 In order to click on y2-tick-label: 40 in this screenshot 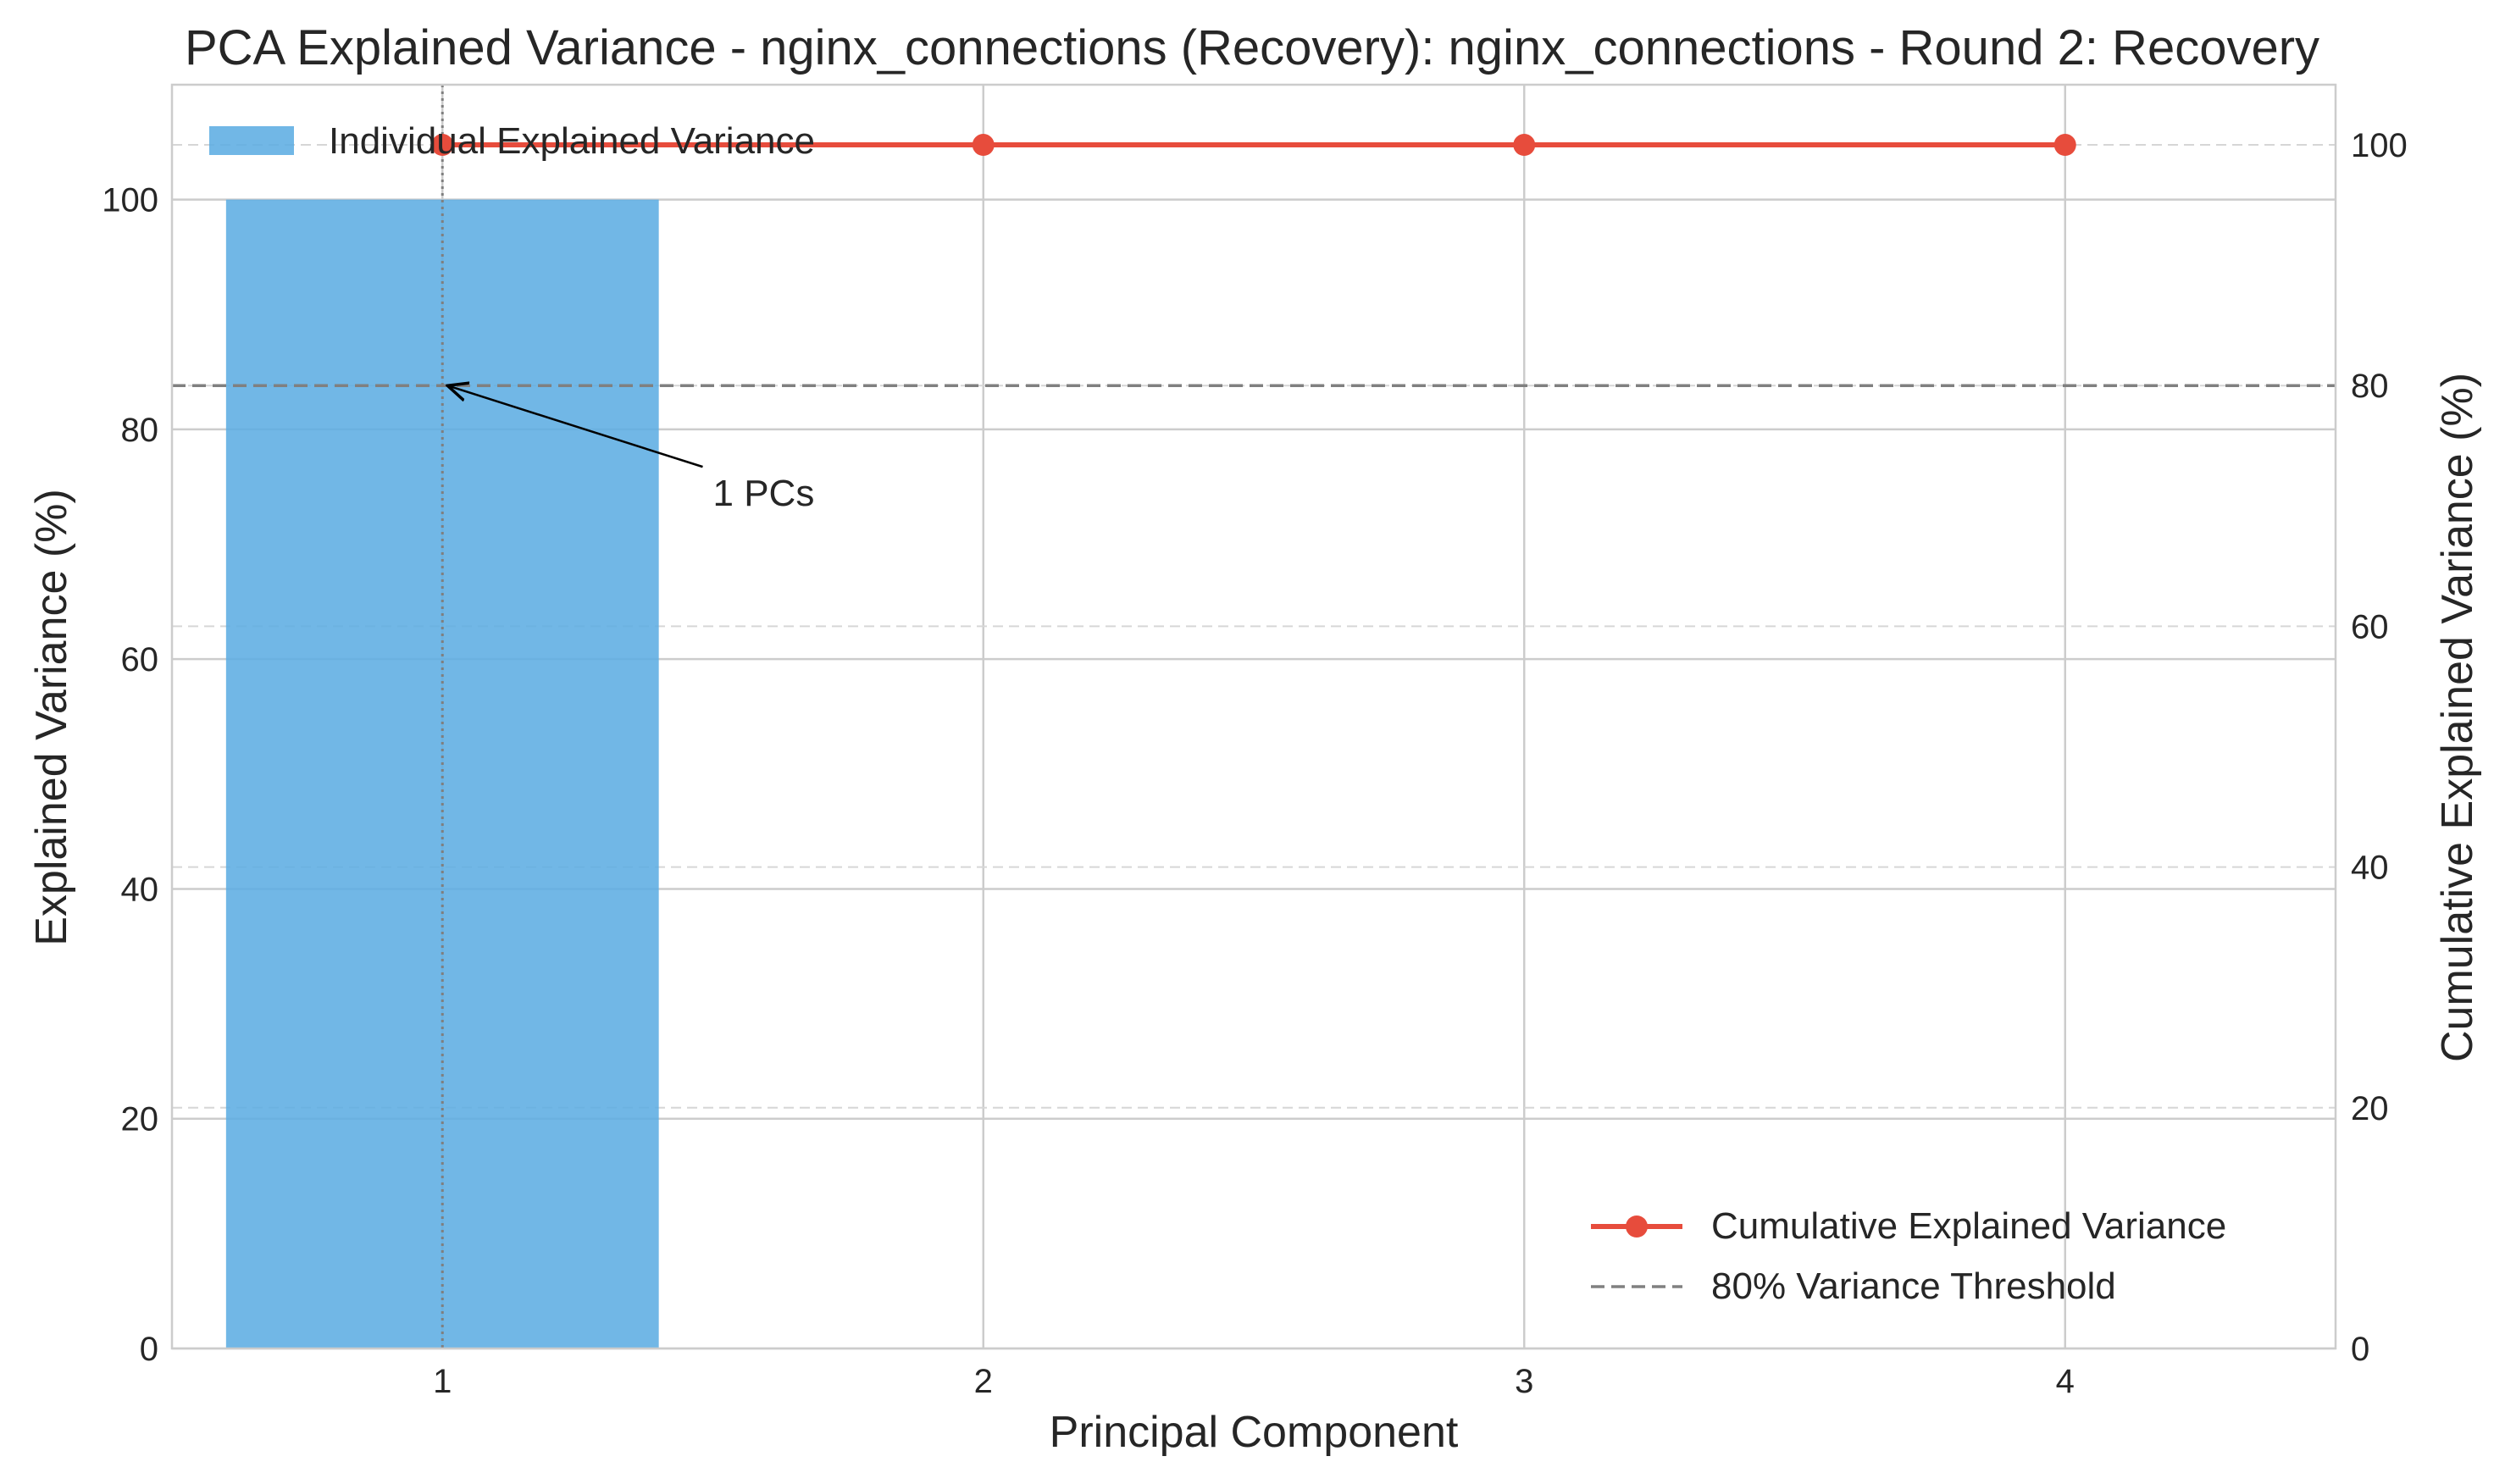, I will do `click(2370, 868)`.